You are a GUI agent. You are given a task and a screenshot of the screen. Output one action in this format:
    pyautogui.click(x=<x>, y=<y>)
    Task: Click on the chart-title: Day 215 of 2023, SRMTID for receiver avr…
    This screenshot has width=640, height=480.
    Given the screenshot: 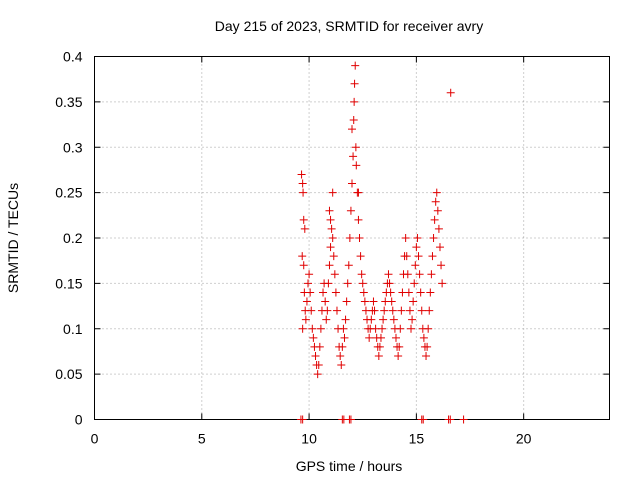 What is the action you would take?
    pyautogui.click(x=349, y=26)
    